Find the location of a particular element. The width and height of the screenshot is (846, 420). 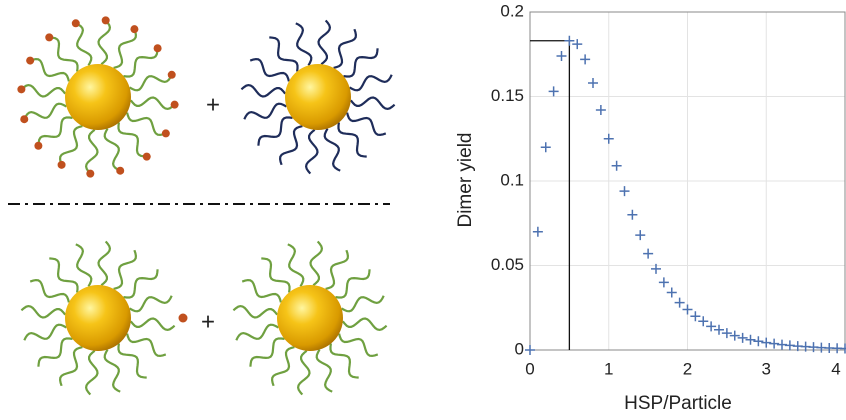

y-tick-label: 0.2 is located at coordinates (512, 10).